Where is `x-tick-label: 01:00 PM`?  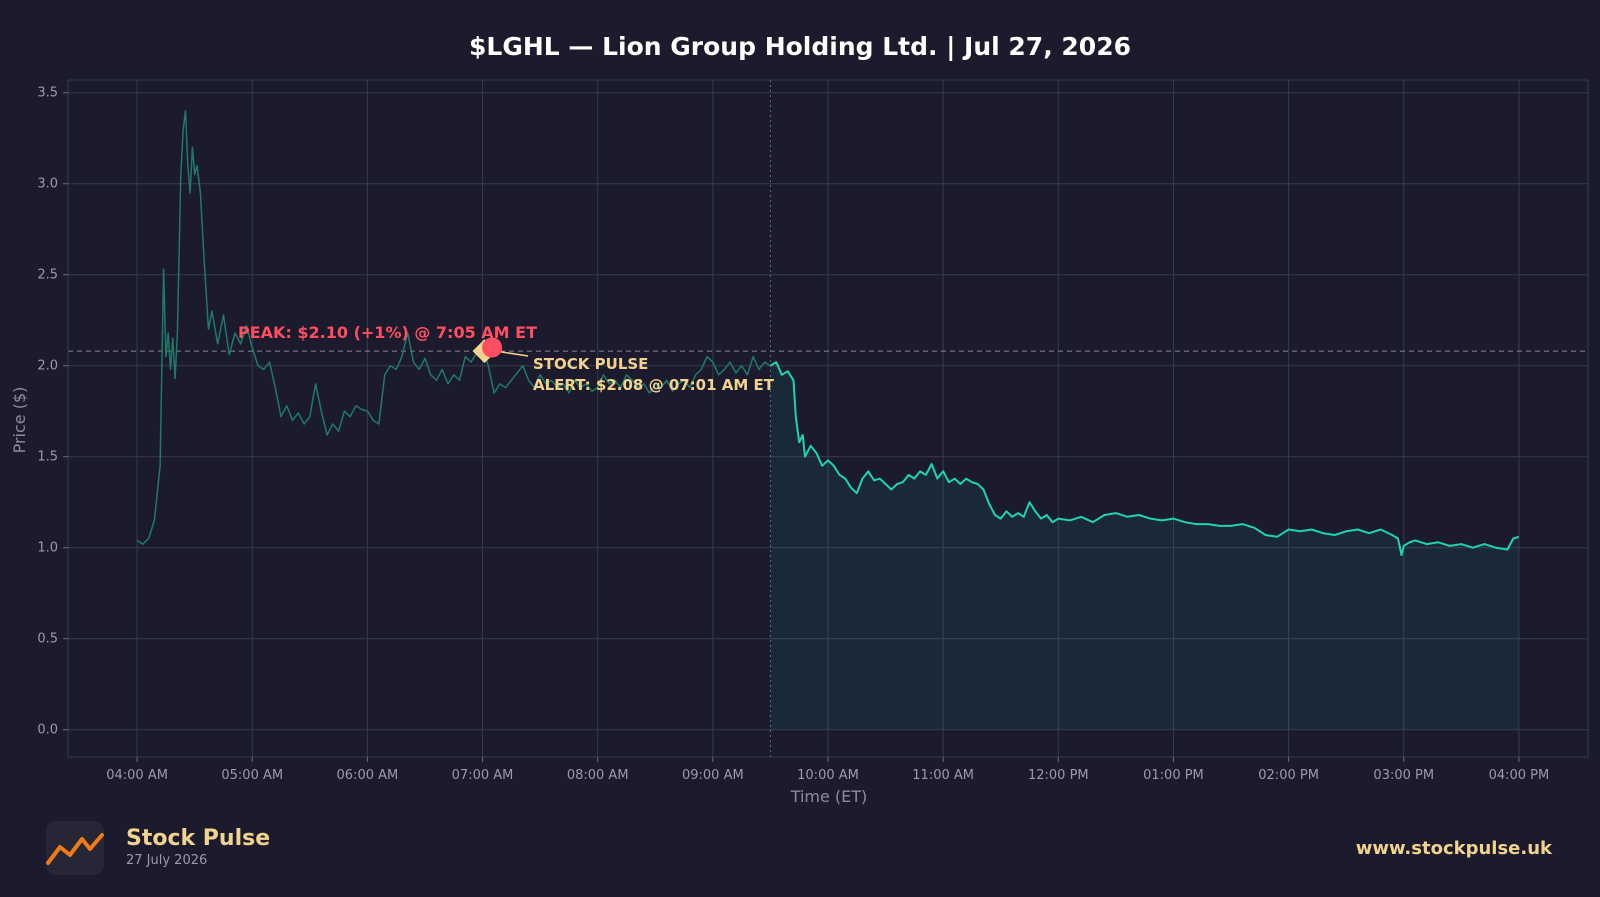
x-tick-label: 01:00 PM is located at coordinates (1173, 775).